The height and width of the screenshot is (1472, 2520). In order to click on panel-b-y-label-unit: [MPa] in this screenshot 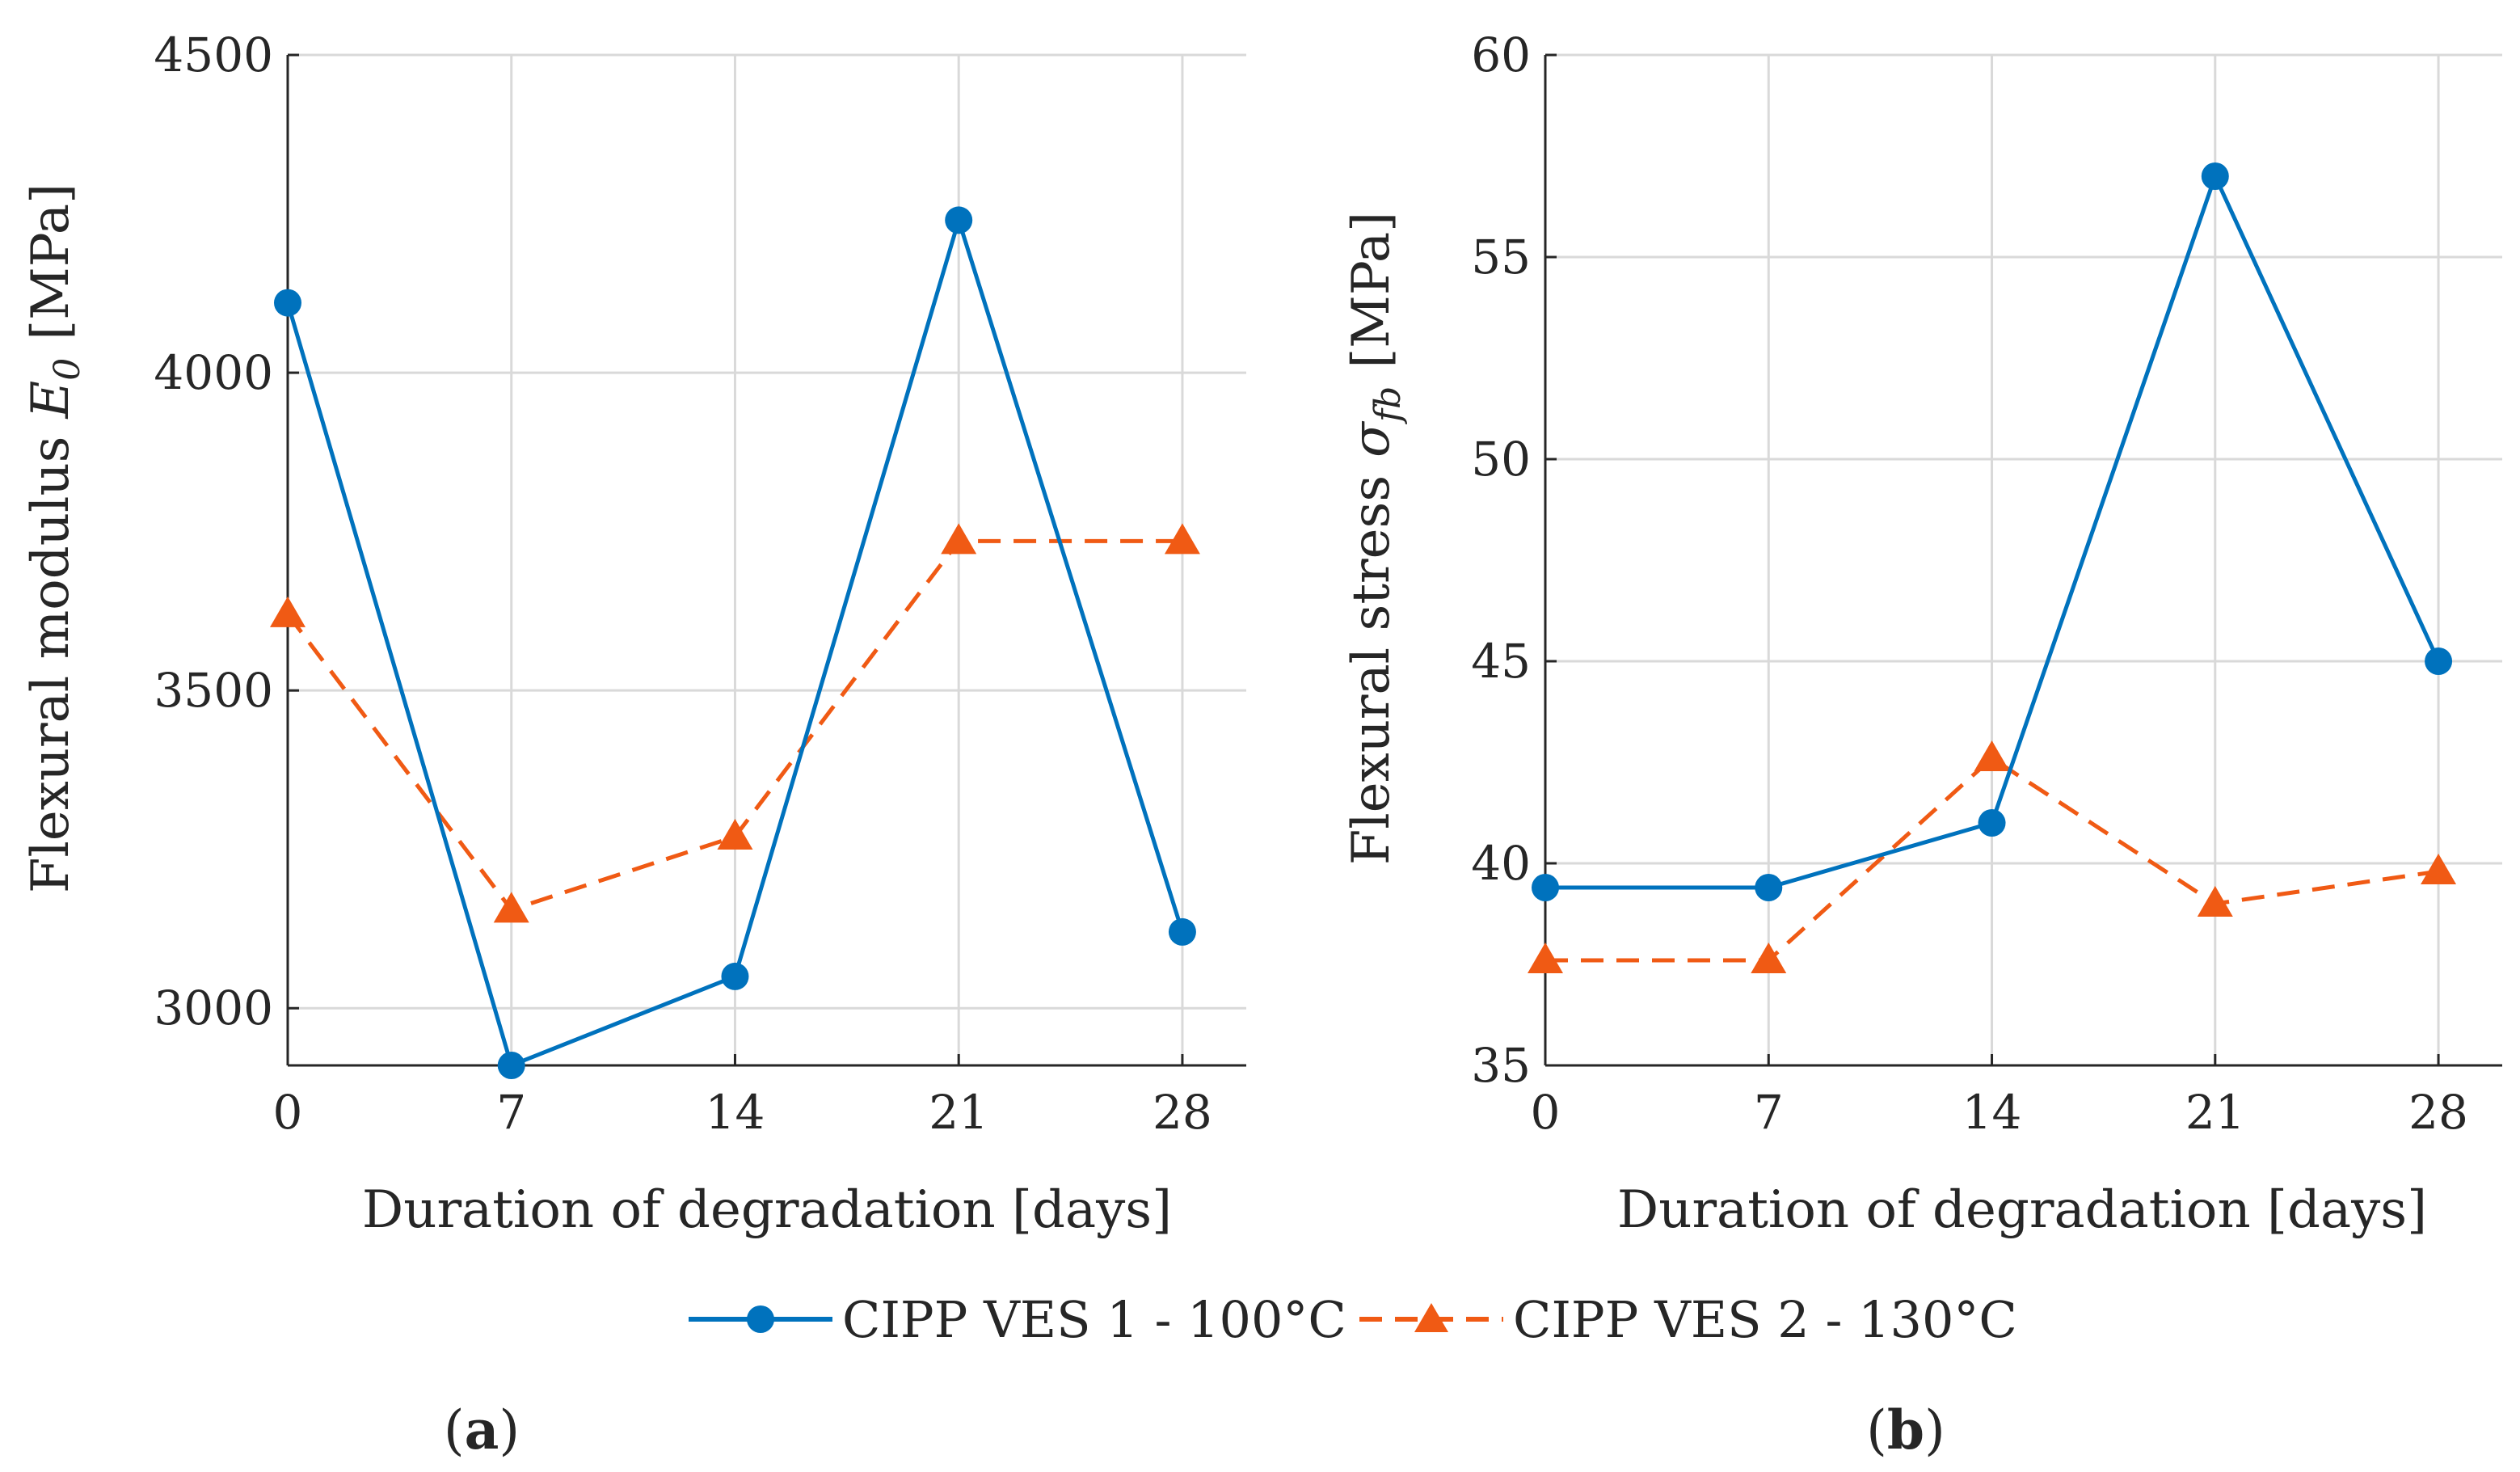, I will do `click(1371, 290)`.